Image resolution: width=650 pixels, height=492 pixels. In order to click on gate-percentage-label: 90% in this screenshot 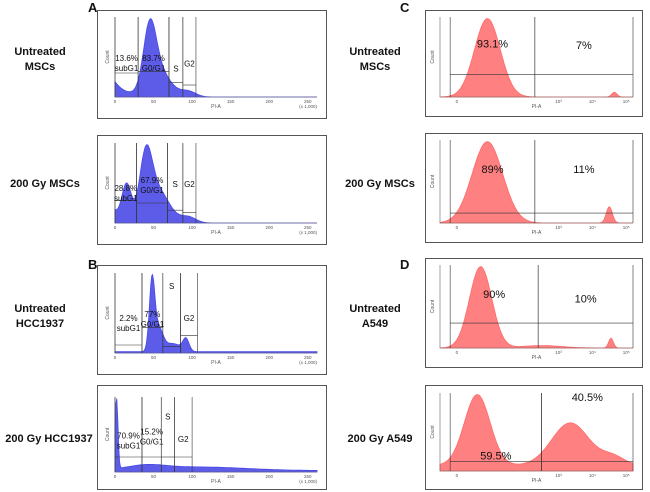, I will do `click(494, 295)`.